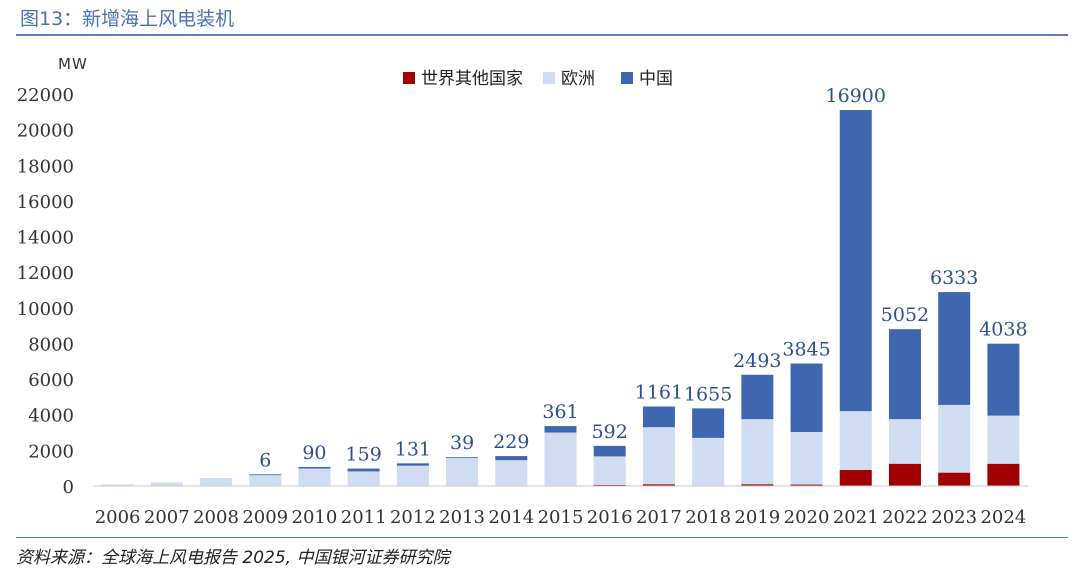 The height and width of the screenshot is (574, 1080). Describe the element at coordinates (412, 464) in the screenshot. I see `bar-segment-2-2012` at that location.